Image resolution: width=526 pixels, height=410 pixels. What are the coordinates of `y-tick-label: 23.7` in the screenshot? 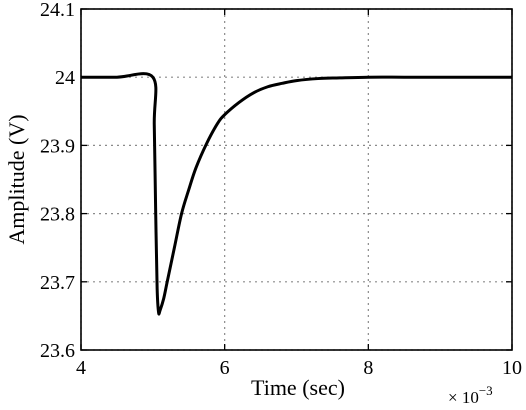 It's located at (57, 283).